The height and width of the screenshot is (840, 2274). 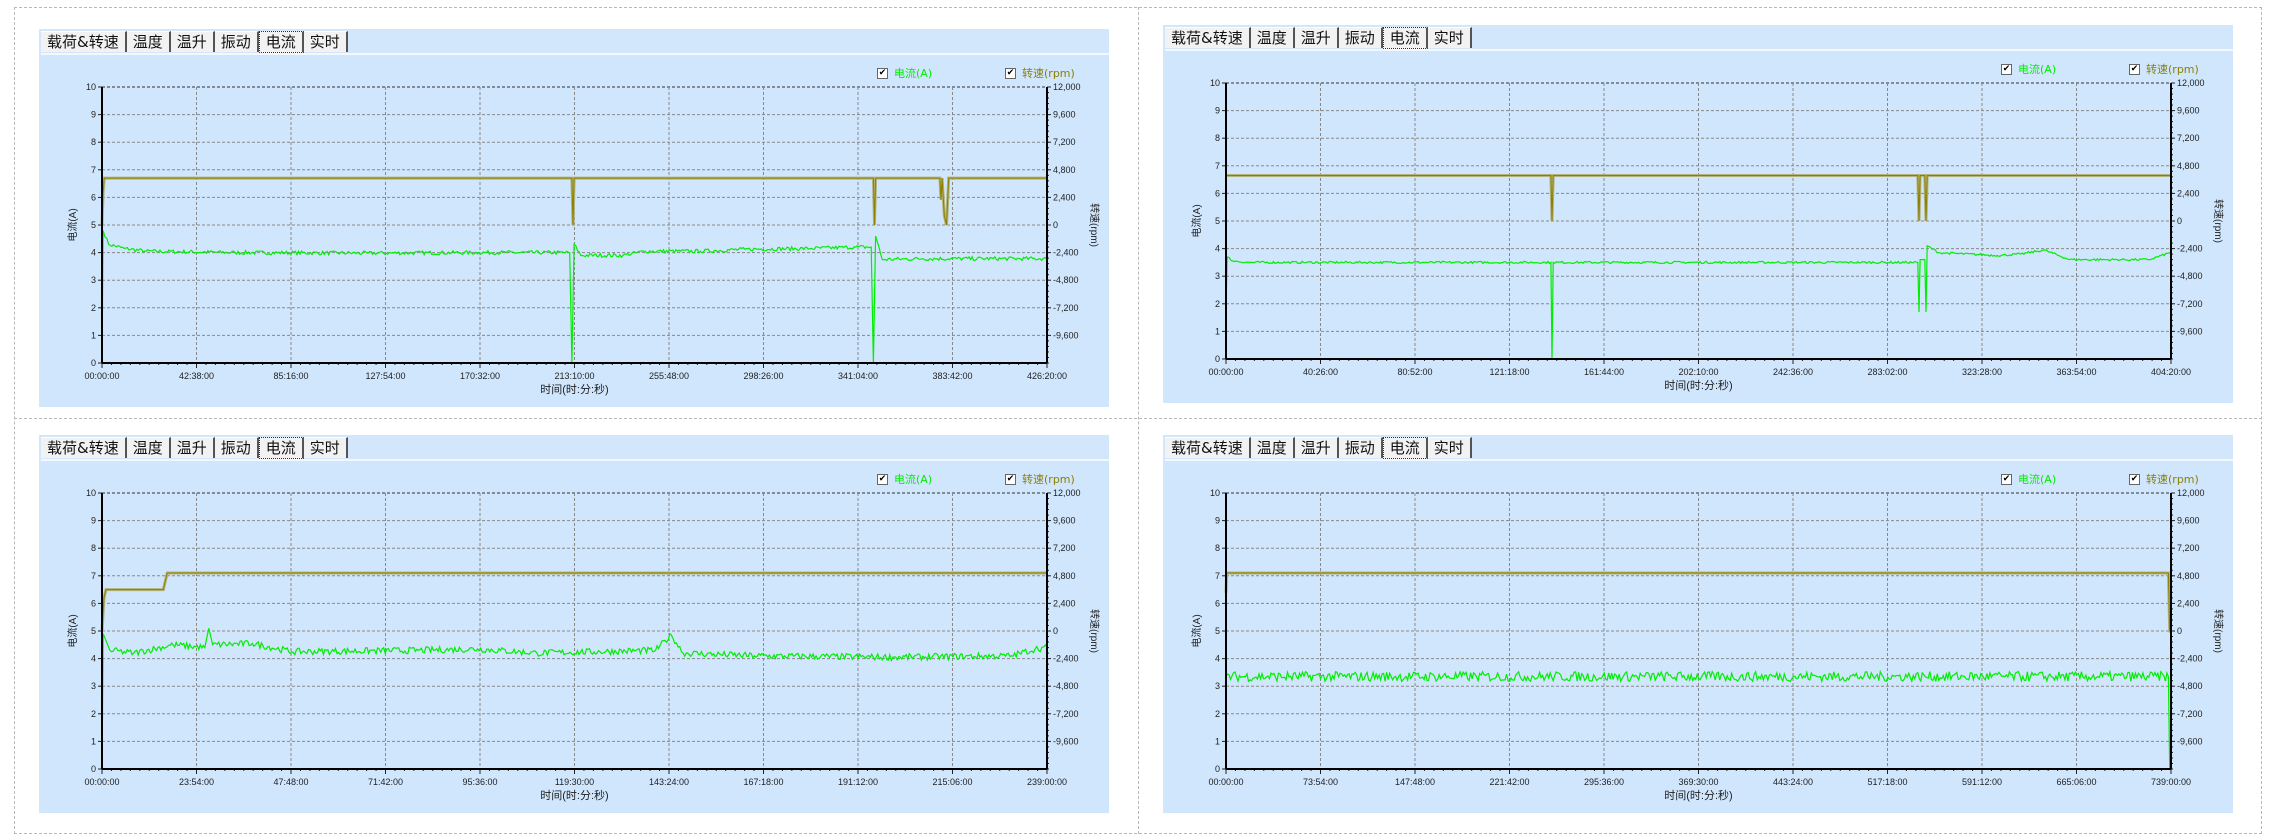 What do you see at coordinates (669, 376) in the screenshot?
I see `x-tick-label: 255:48:00` at bounding box center [669, 376].